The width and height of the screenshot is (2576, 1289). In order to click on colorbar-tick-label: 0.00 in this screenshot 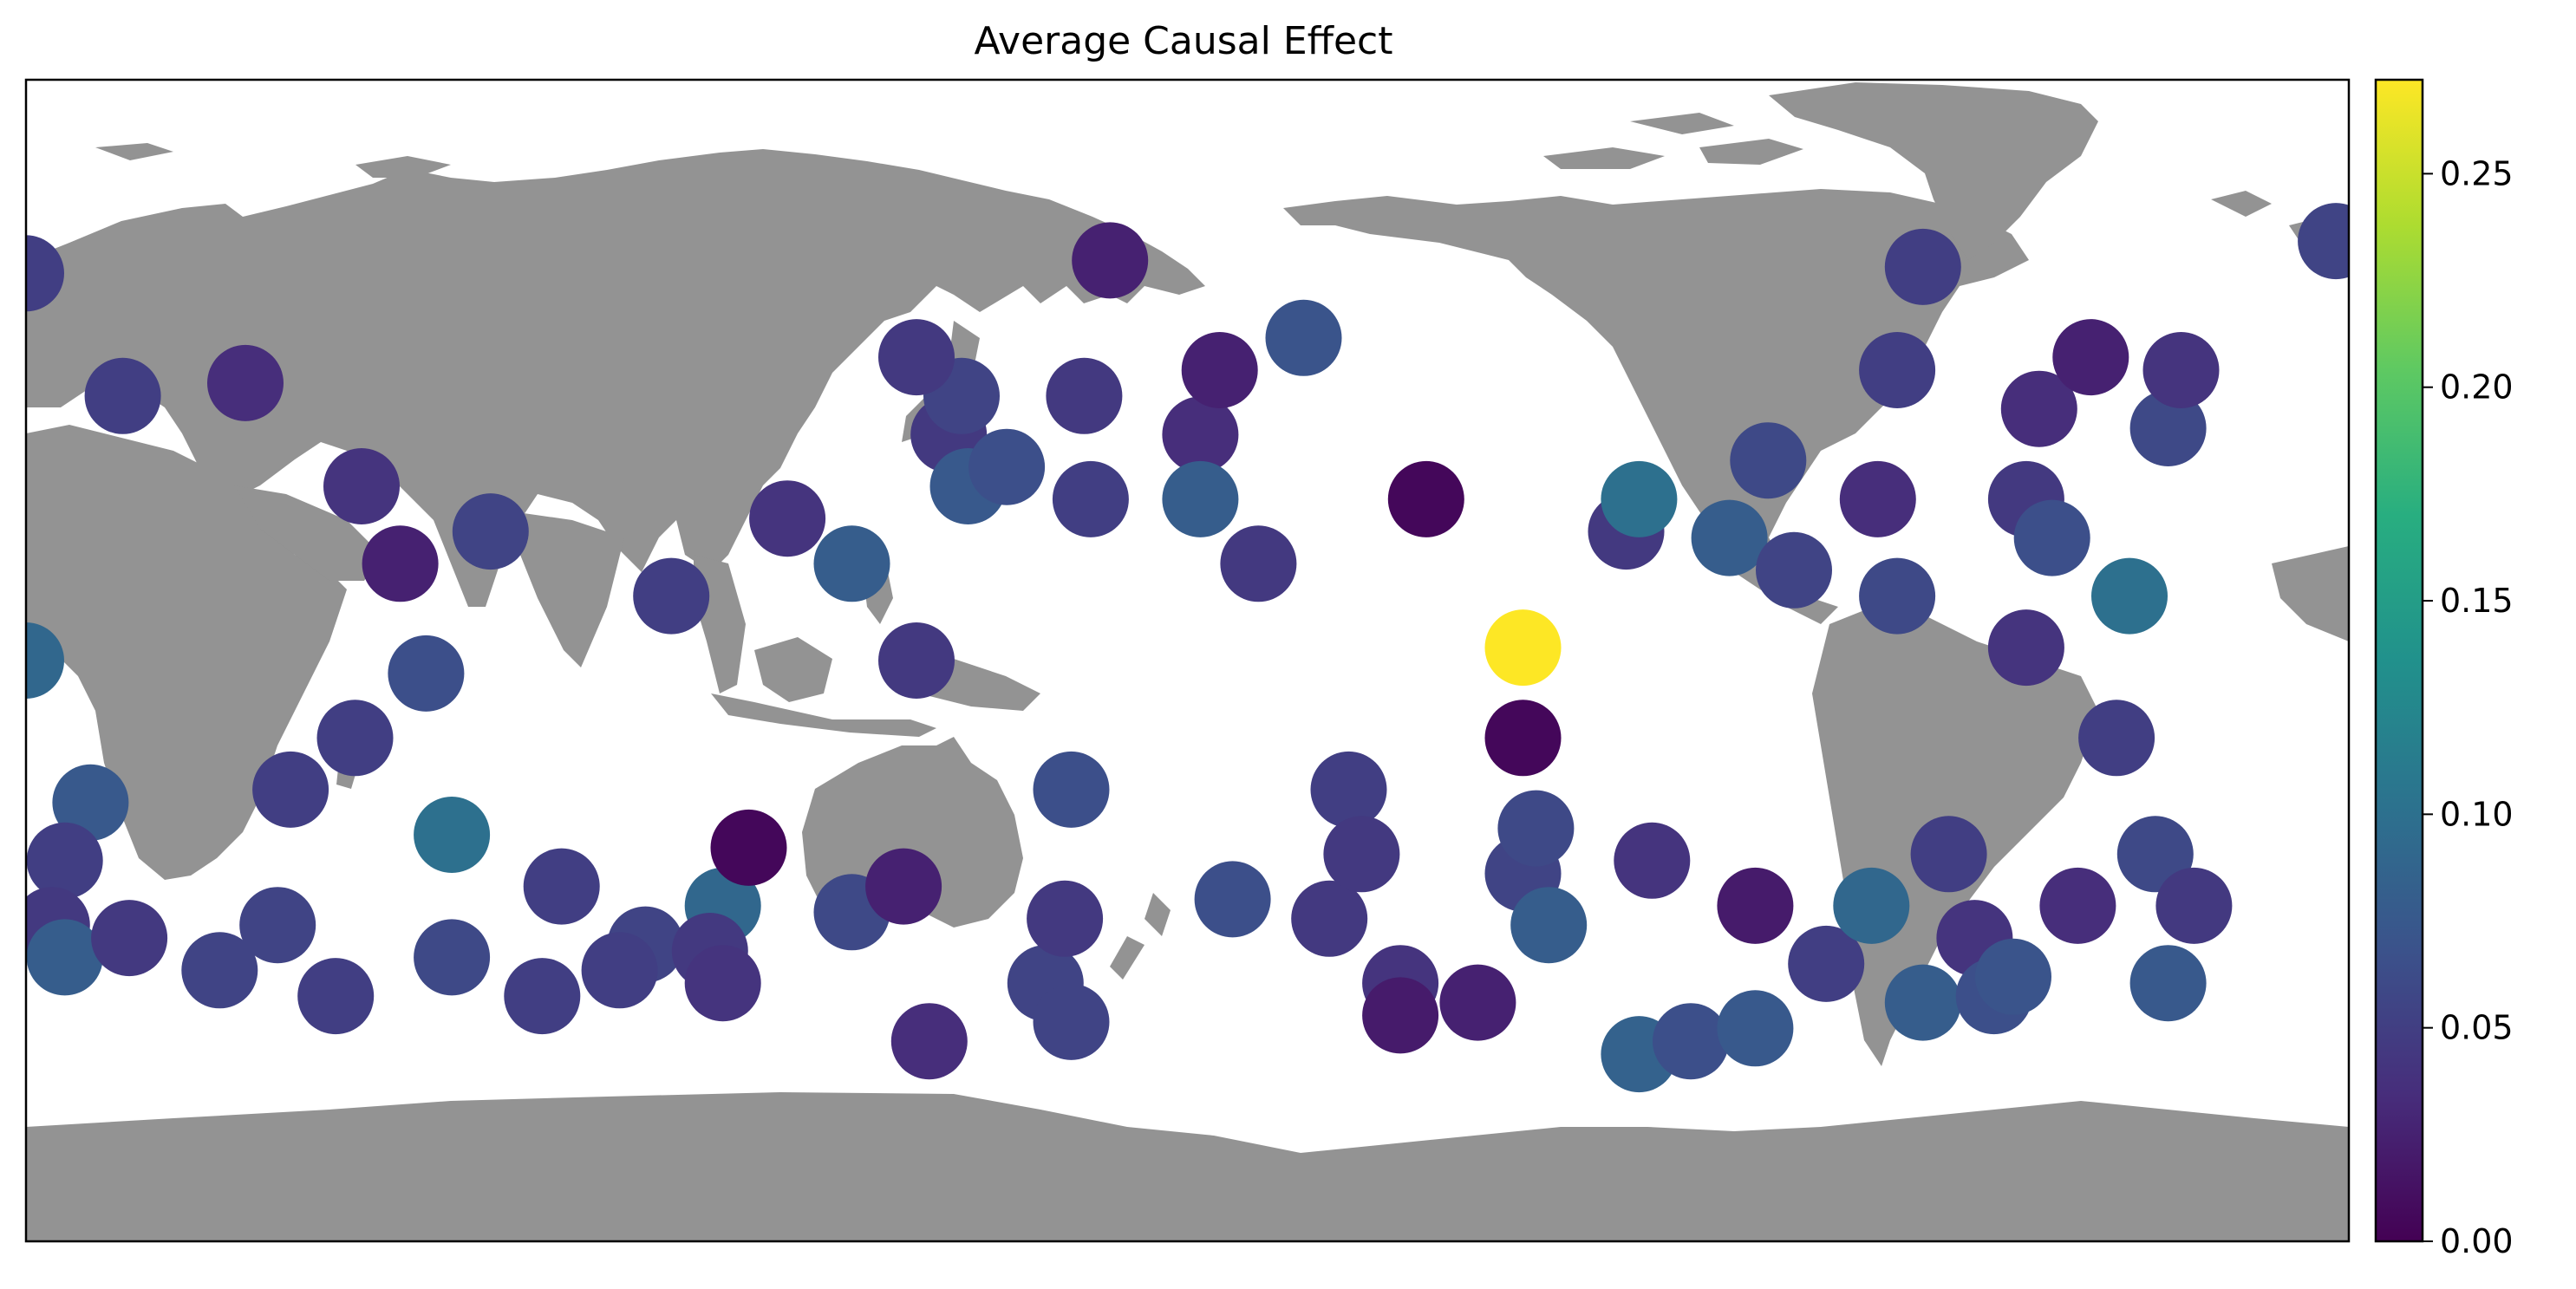, I will do `click(2477, 1241)`.